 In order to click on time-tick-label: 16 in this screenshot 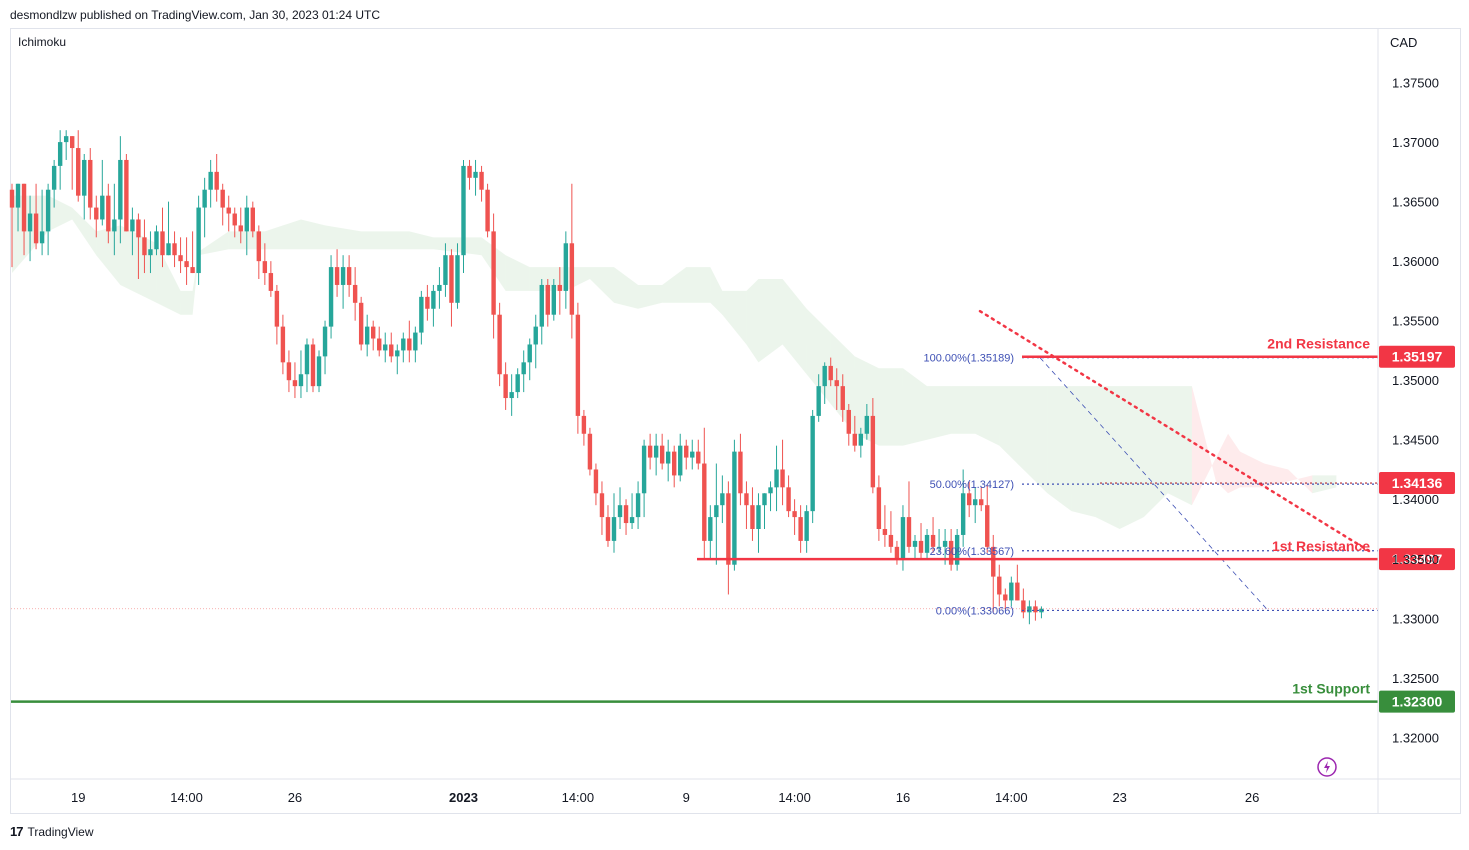, I will do `click(903, 797)`.